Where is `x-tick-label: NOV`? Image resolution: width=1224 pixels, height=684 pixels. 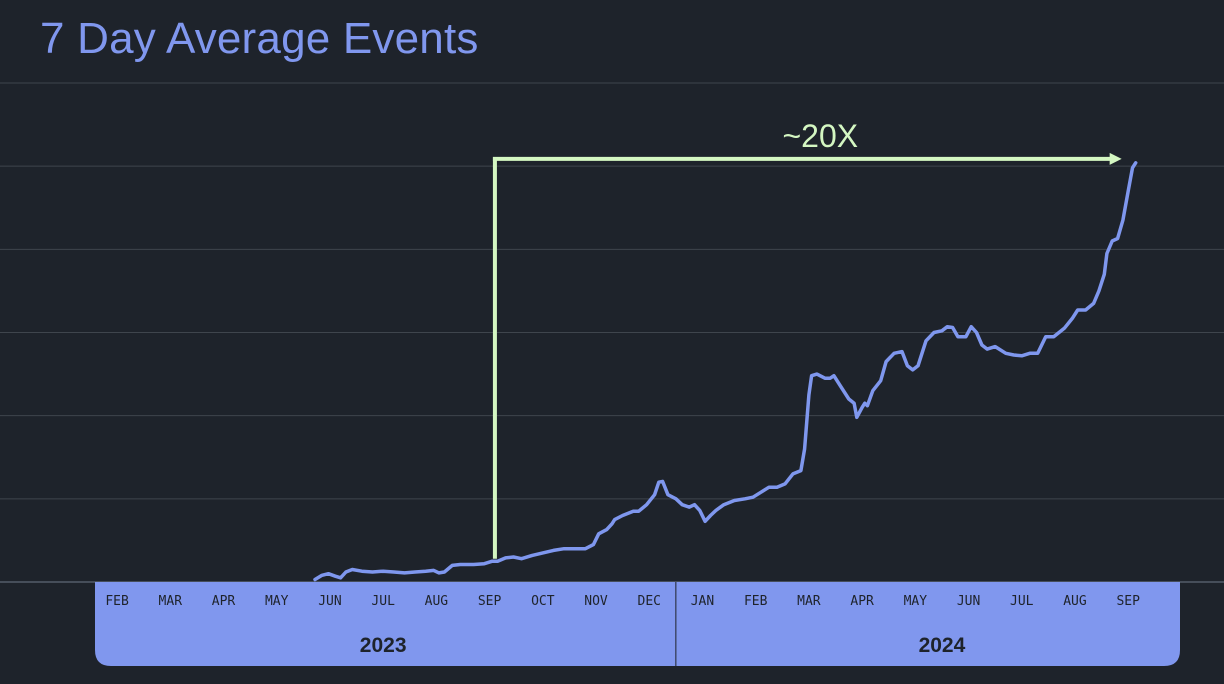
x-tick-label: NOV is located at coordinates (596, 601).